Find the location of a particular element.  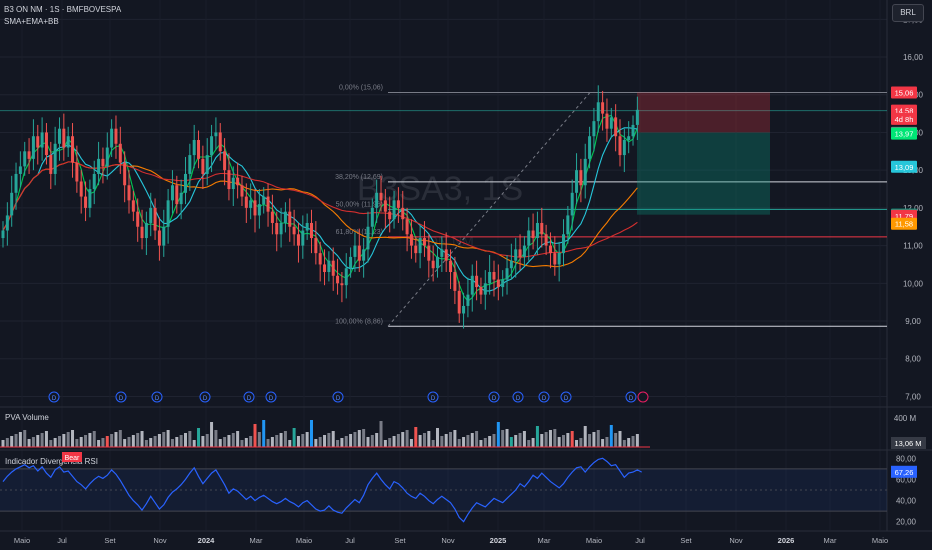

earnings-marker-icon is located at coordinates (643, 397).